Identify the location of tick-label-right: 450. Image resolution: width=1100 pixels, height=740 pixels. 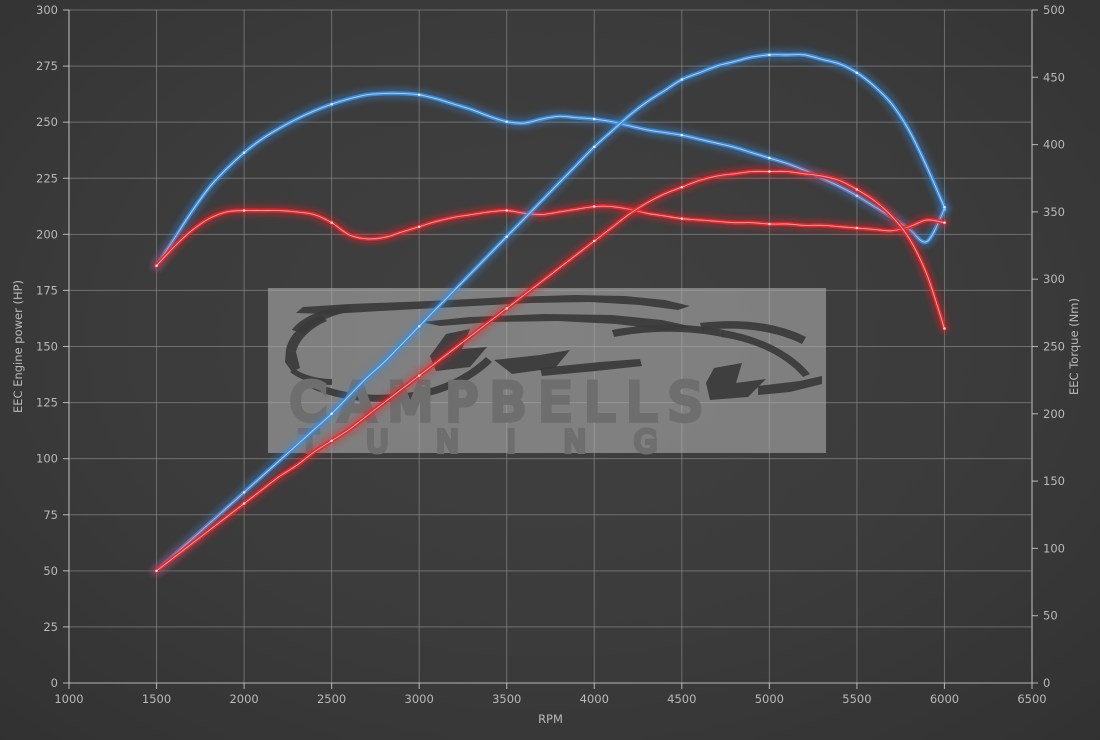
(1054, 77).